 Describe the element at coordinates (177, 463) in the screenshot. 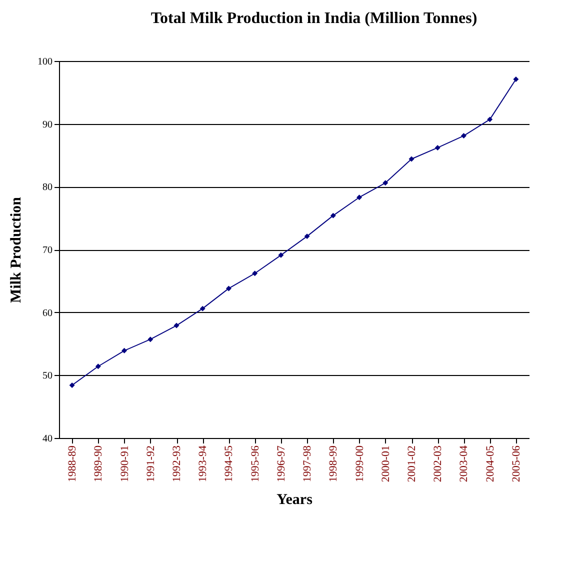

I see `x-tick-label: 1992-93` at that location.